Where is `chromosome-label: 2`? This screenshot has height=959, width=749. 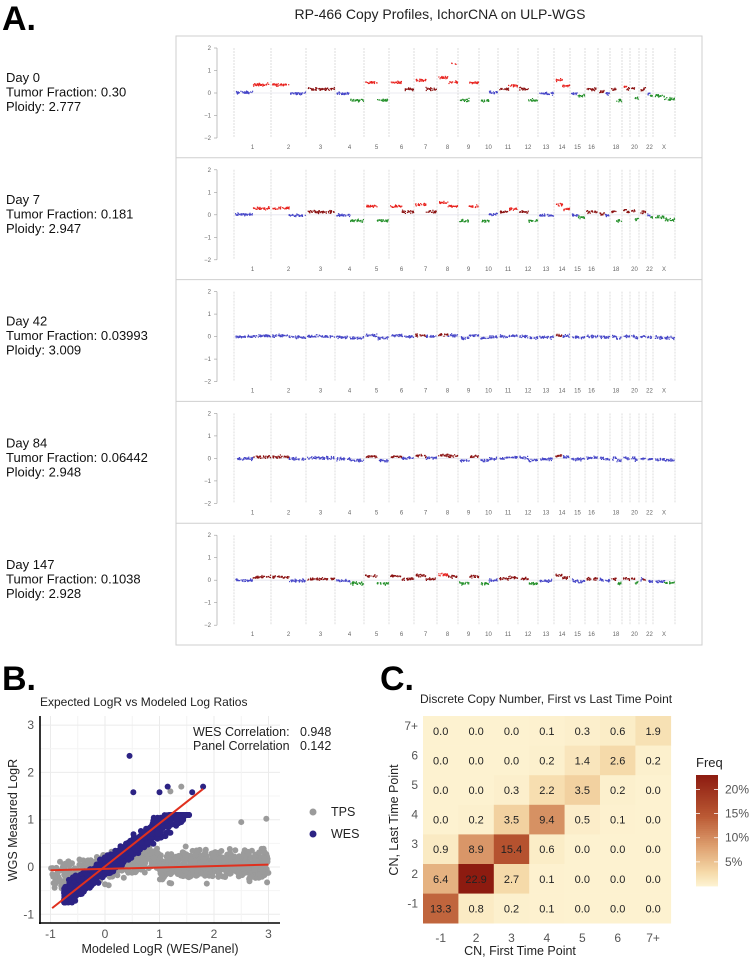
chromosome-label: 2 is located at coordinates (289, 635).